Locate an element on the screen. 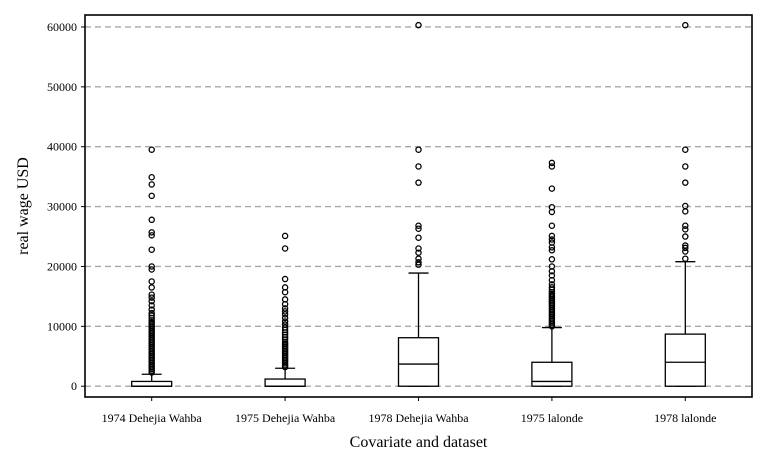 The height and width of the screenshot is (472, 767). y-tick-label: 10000 is located at coordinates (62, 326).